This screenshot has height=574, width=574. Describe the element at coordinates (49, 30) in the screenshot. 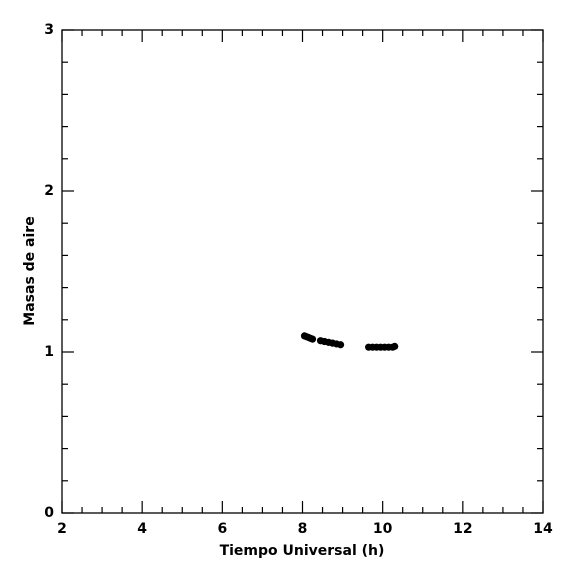

I see `y-tick-label: 3` at that location.